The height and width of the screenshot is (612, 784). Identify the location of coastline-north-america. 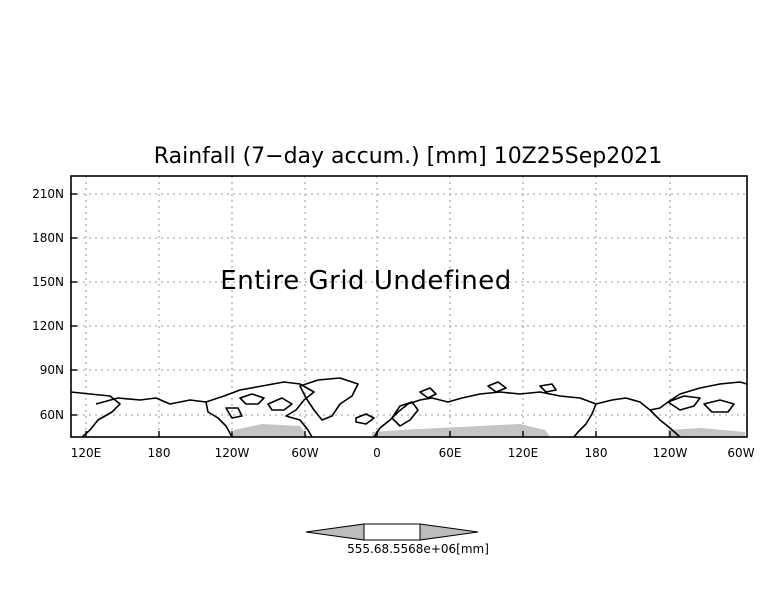
(260, 409).